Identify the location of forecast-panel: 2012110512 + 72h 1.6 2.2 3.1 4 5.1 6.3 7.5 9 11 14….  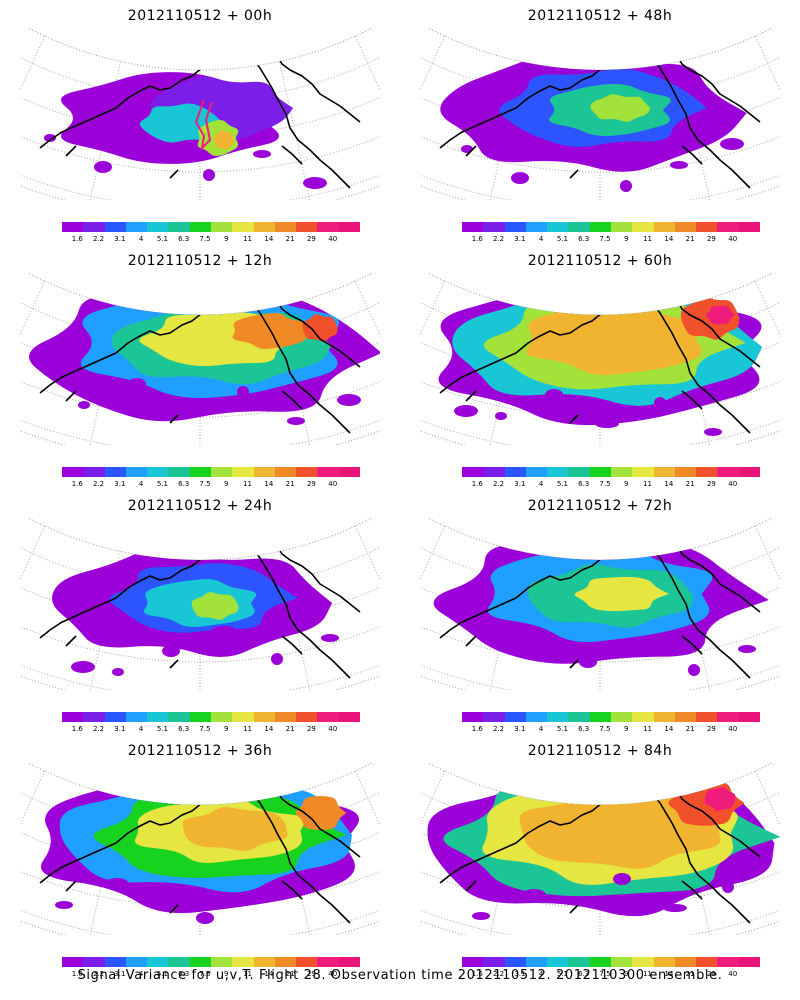
(600, 612).